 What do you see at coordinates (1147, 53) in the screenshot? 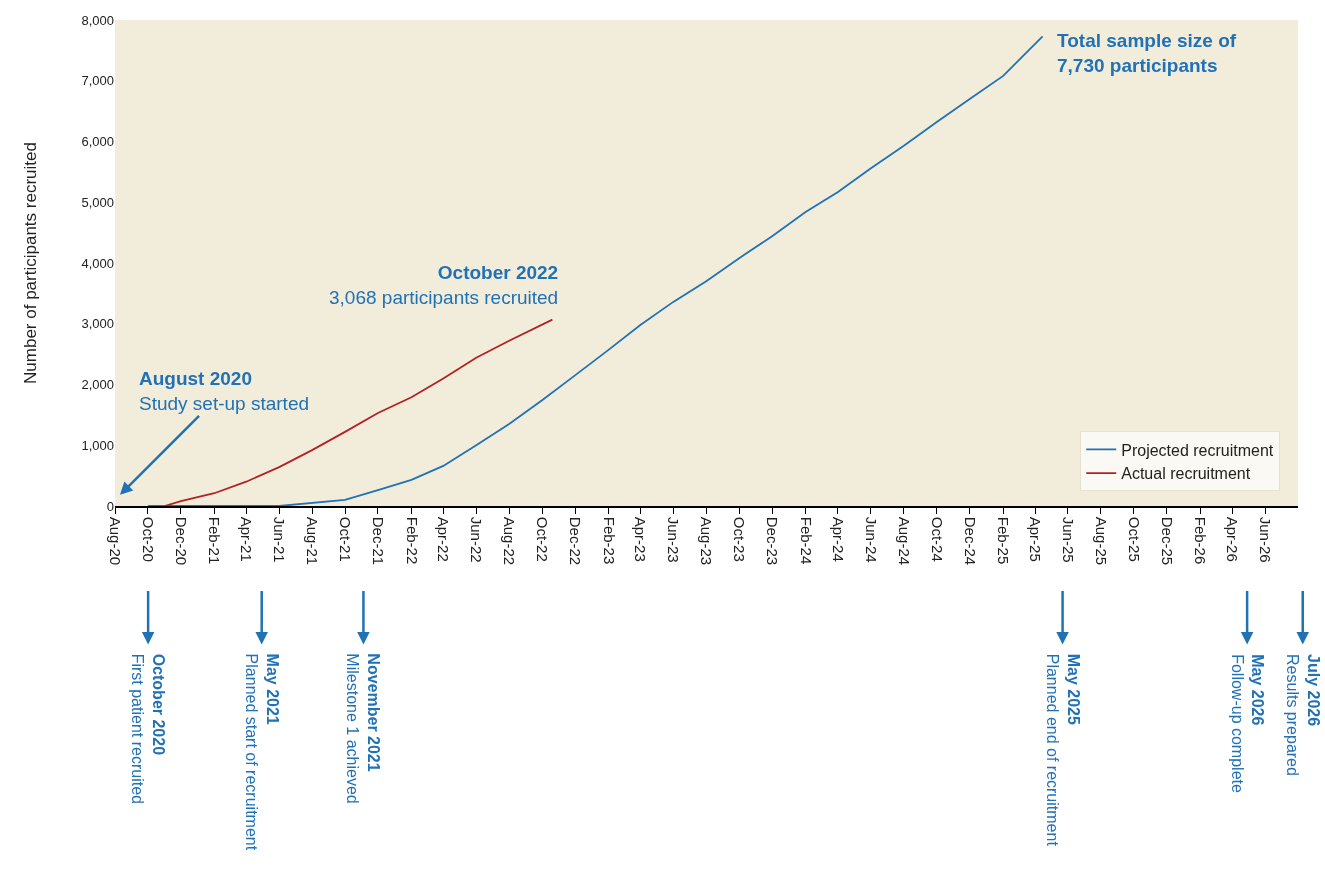
I see `annotation: Total sample size of 7,730 participants` at bounding box center [1147, 53].